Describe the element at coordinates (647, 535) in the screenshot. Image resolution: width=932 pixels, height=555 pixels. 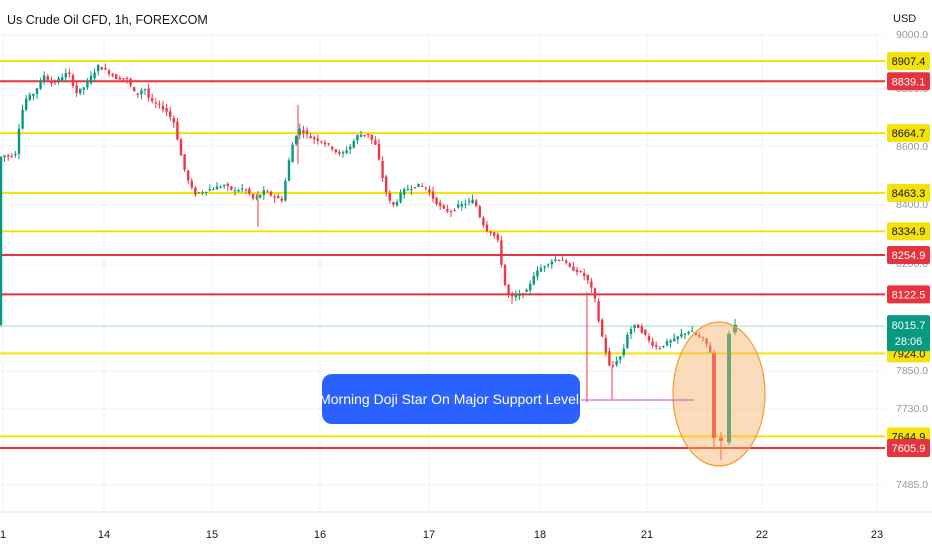
I see `time-tick-label: 21` at that location.